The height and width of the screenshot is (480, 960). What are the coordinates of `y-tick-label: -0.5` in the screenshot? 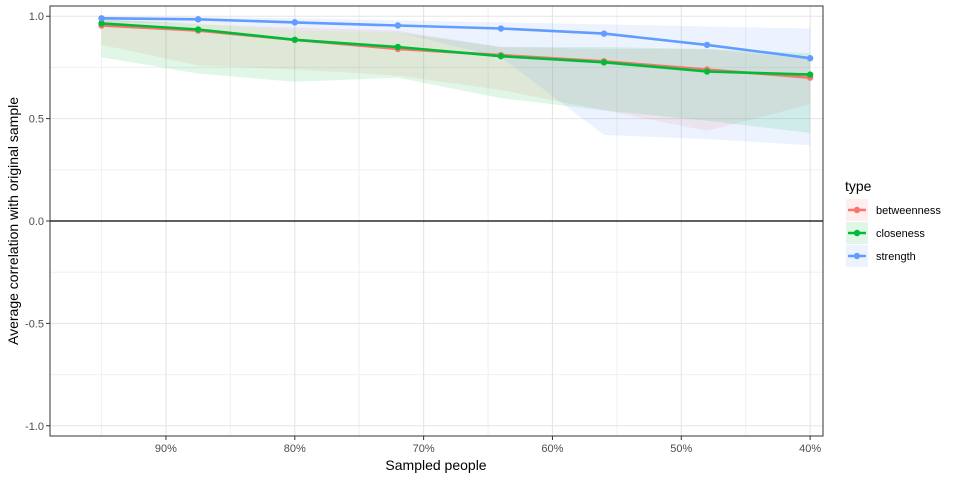 It's located at (34, 324).